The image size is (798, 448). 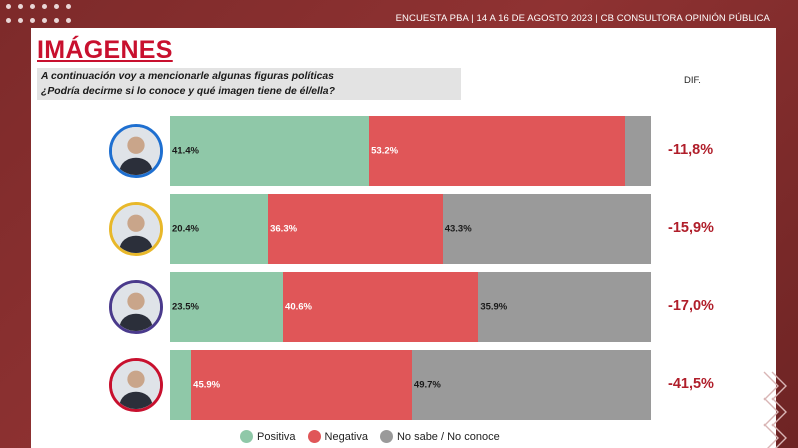 What do you see at coordinates (284, 229) in the screenshot?
I see `data-label: 36.3%` at bounding box center [284, 229].